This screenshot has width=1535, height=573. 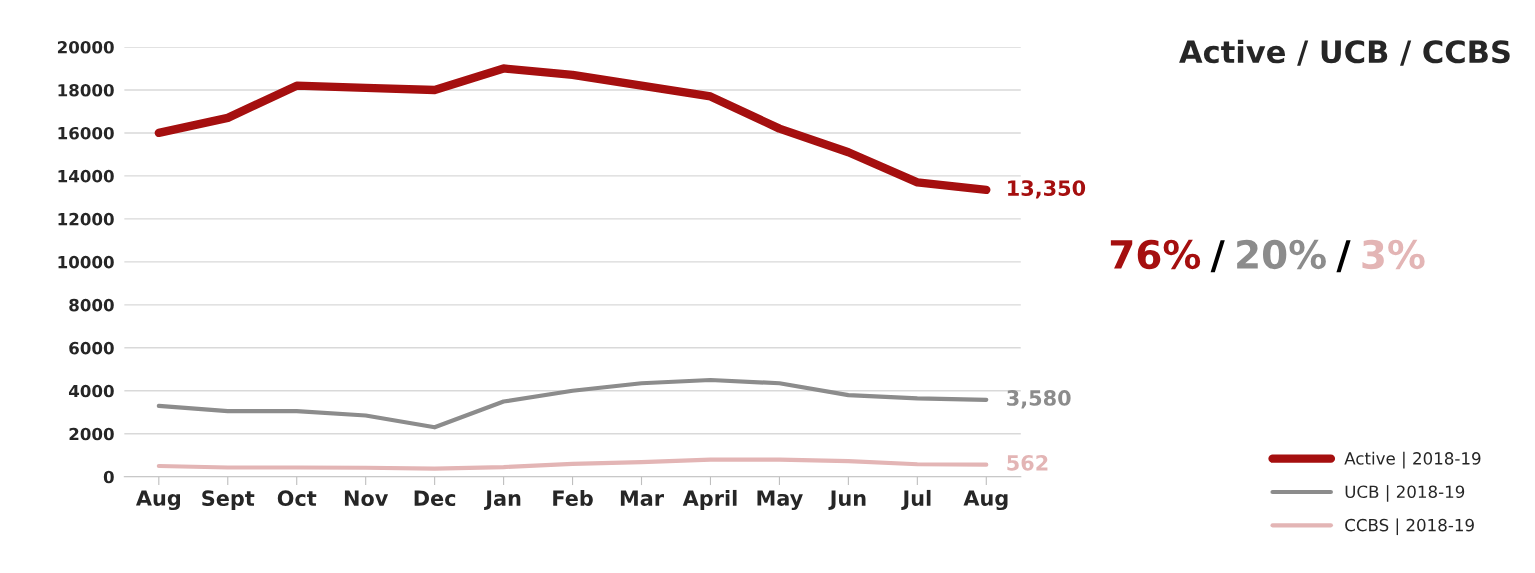 What do you see at coordinates (847, 500) in the screenshot?
I see `x-tick-label: Jun` at bounding box center [847, 500].